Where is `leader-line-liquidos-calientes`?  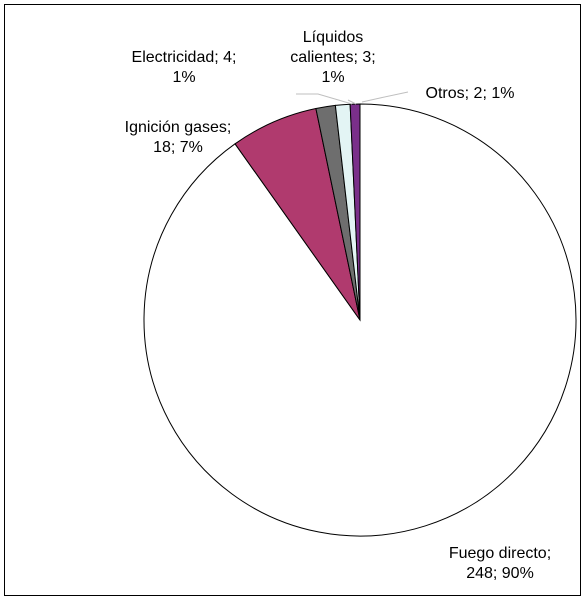
leader-line-liquidos-calientes is located at coordinates (352, 102).